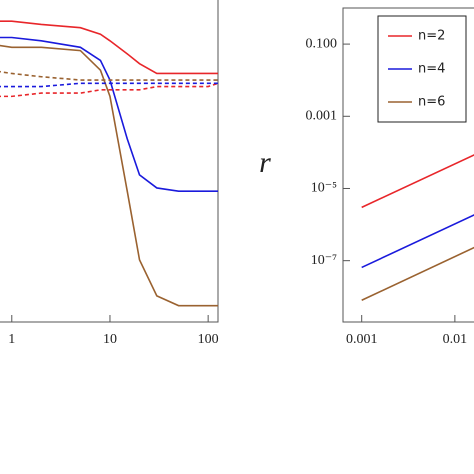  I want to click on x-tick-label: 0.01, so click(455, 339).